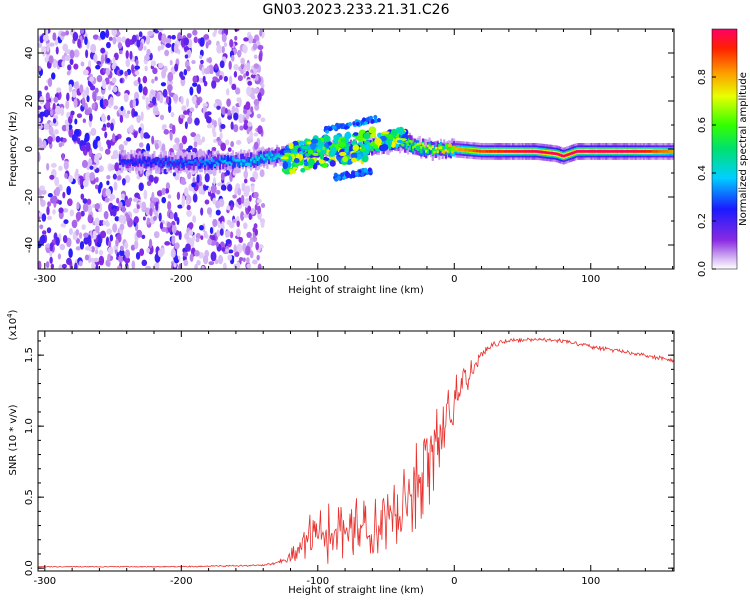 The height and width of the screenshot is (600, 750). I want to click on x-tick-label: -300, so click(44, 581).